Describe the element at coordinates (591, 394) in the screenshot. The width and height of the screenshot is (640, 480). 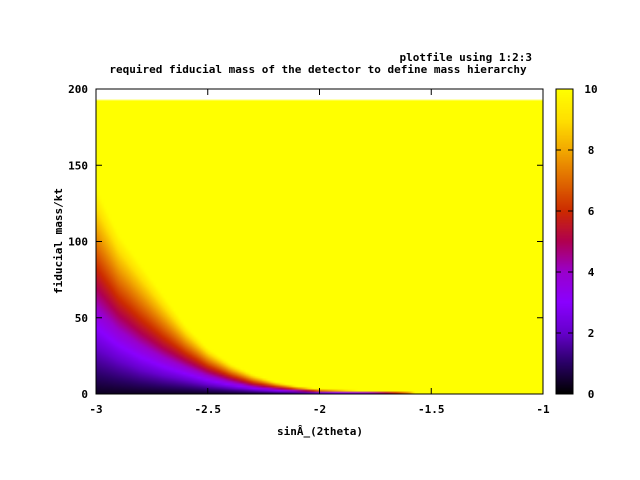
I see `colorbar-tick-label: 0` at that location.